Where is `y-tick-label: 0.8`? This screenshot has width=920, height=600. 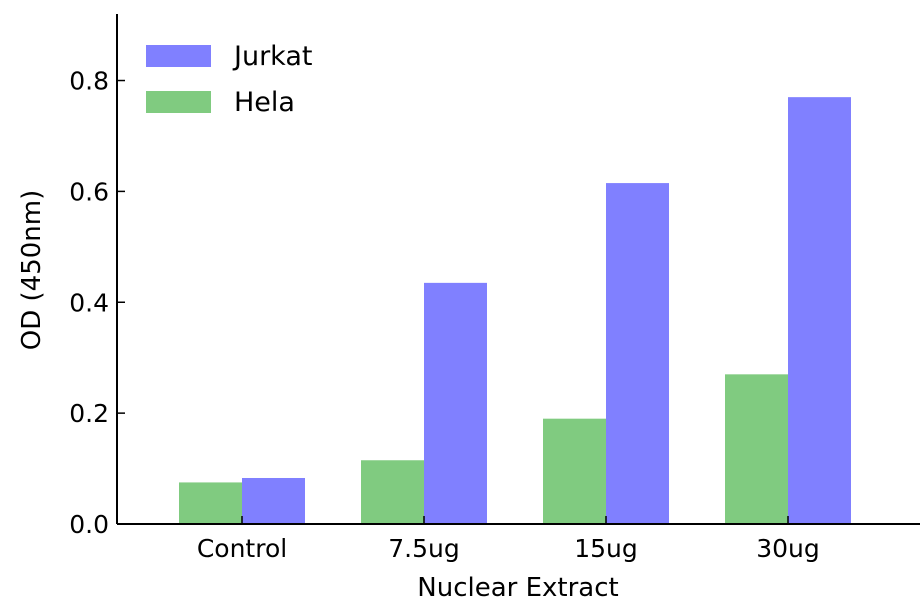 y-tick-label: 0.8 is located at coordinates (89, 81).